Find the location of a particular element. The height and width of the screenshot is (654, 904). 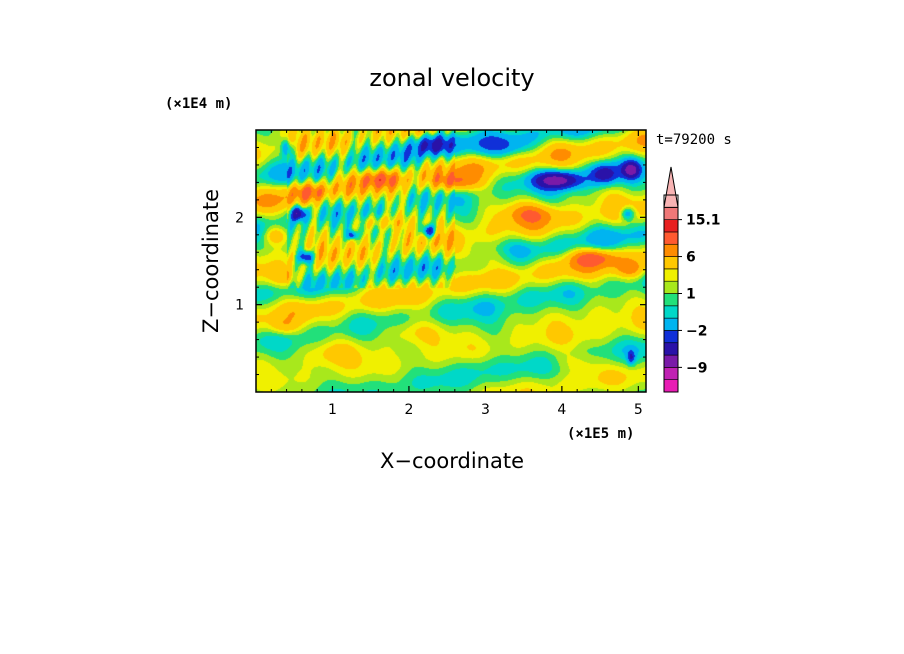

y-axis-unit: (×1E4 m) is located at coordinates (198, 104).